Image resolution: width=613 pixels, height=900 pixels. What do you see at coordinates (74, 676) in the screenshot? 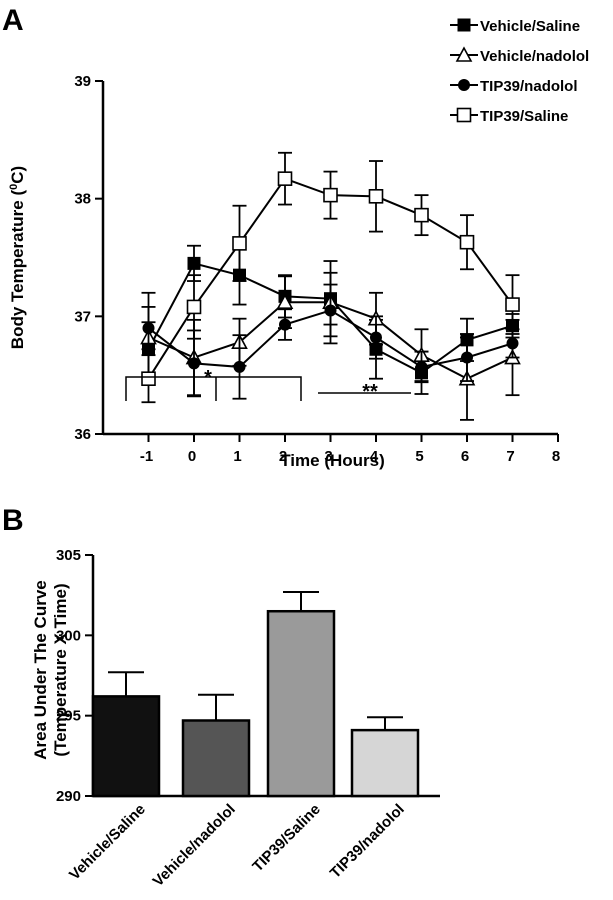
I see `bar-chart-y-ticks: 290 295 300 305` at bounding box center [74, 676].